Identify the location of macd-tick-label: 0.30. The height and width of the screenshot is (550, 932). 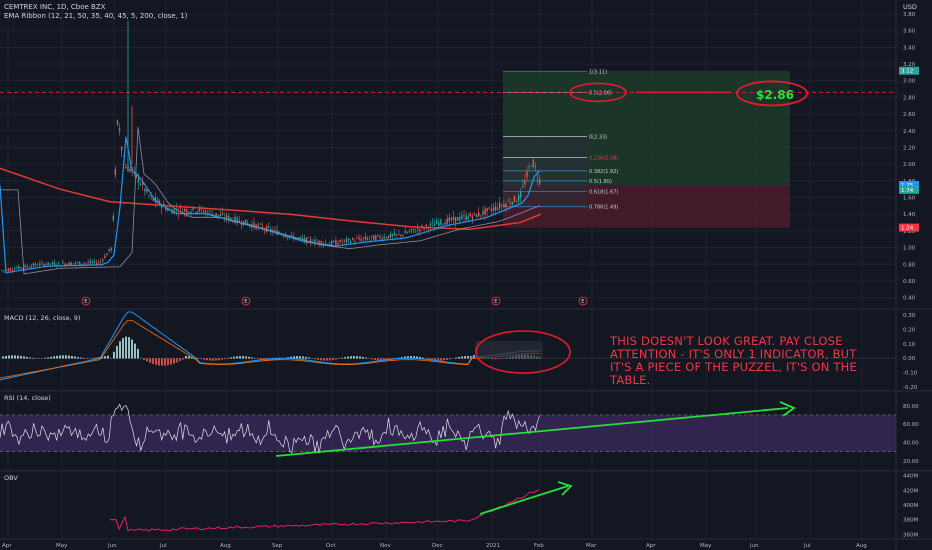
(909, 316).